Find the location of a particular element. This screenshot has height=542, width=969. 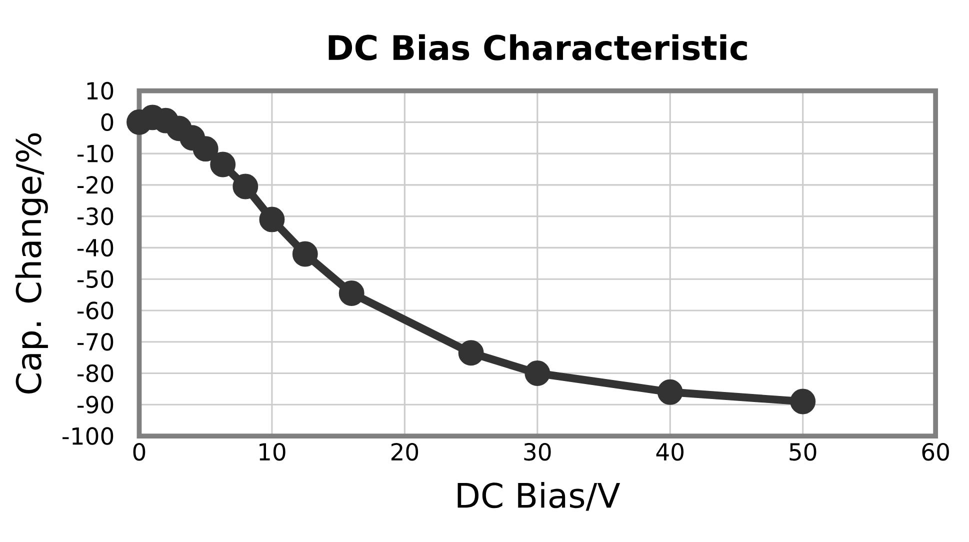

x-tick-label: 40 is located at coordinates (670, 452).